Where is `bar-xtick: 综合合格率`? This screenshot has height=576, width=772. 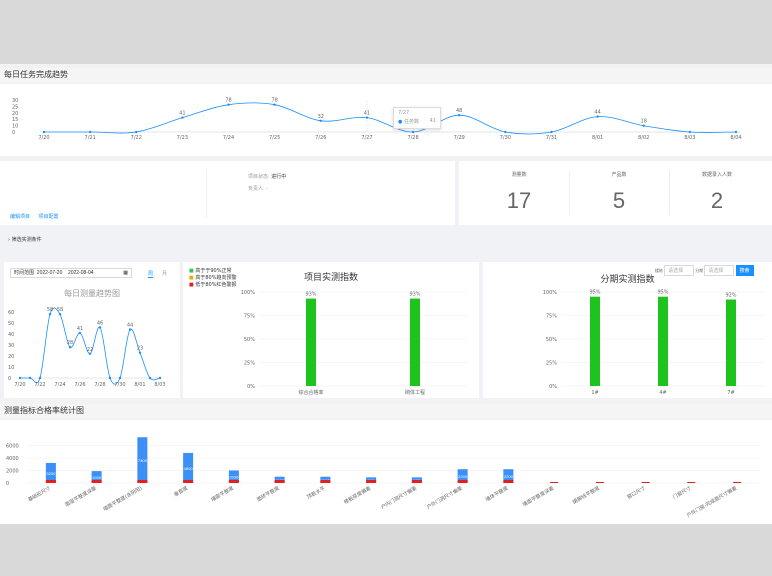 bar-xtick: 综合合格率 is located at coordinates (310, 392).